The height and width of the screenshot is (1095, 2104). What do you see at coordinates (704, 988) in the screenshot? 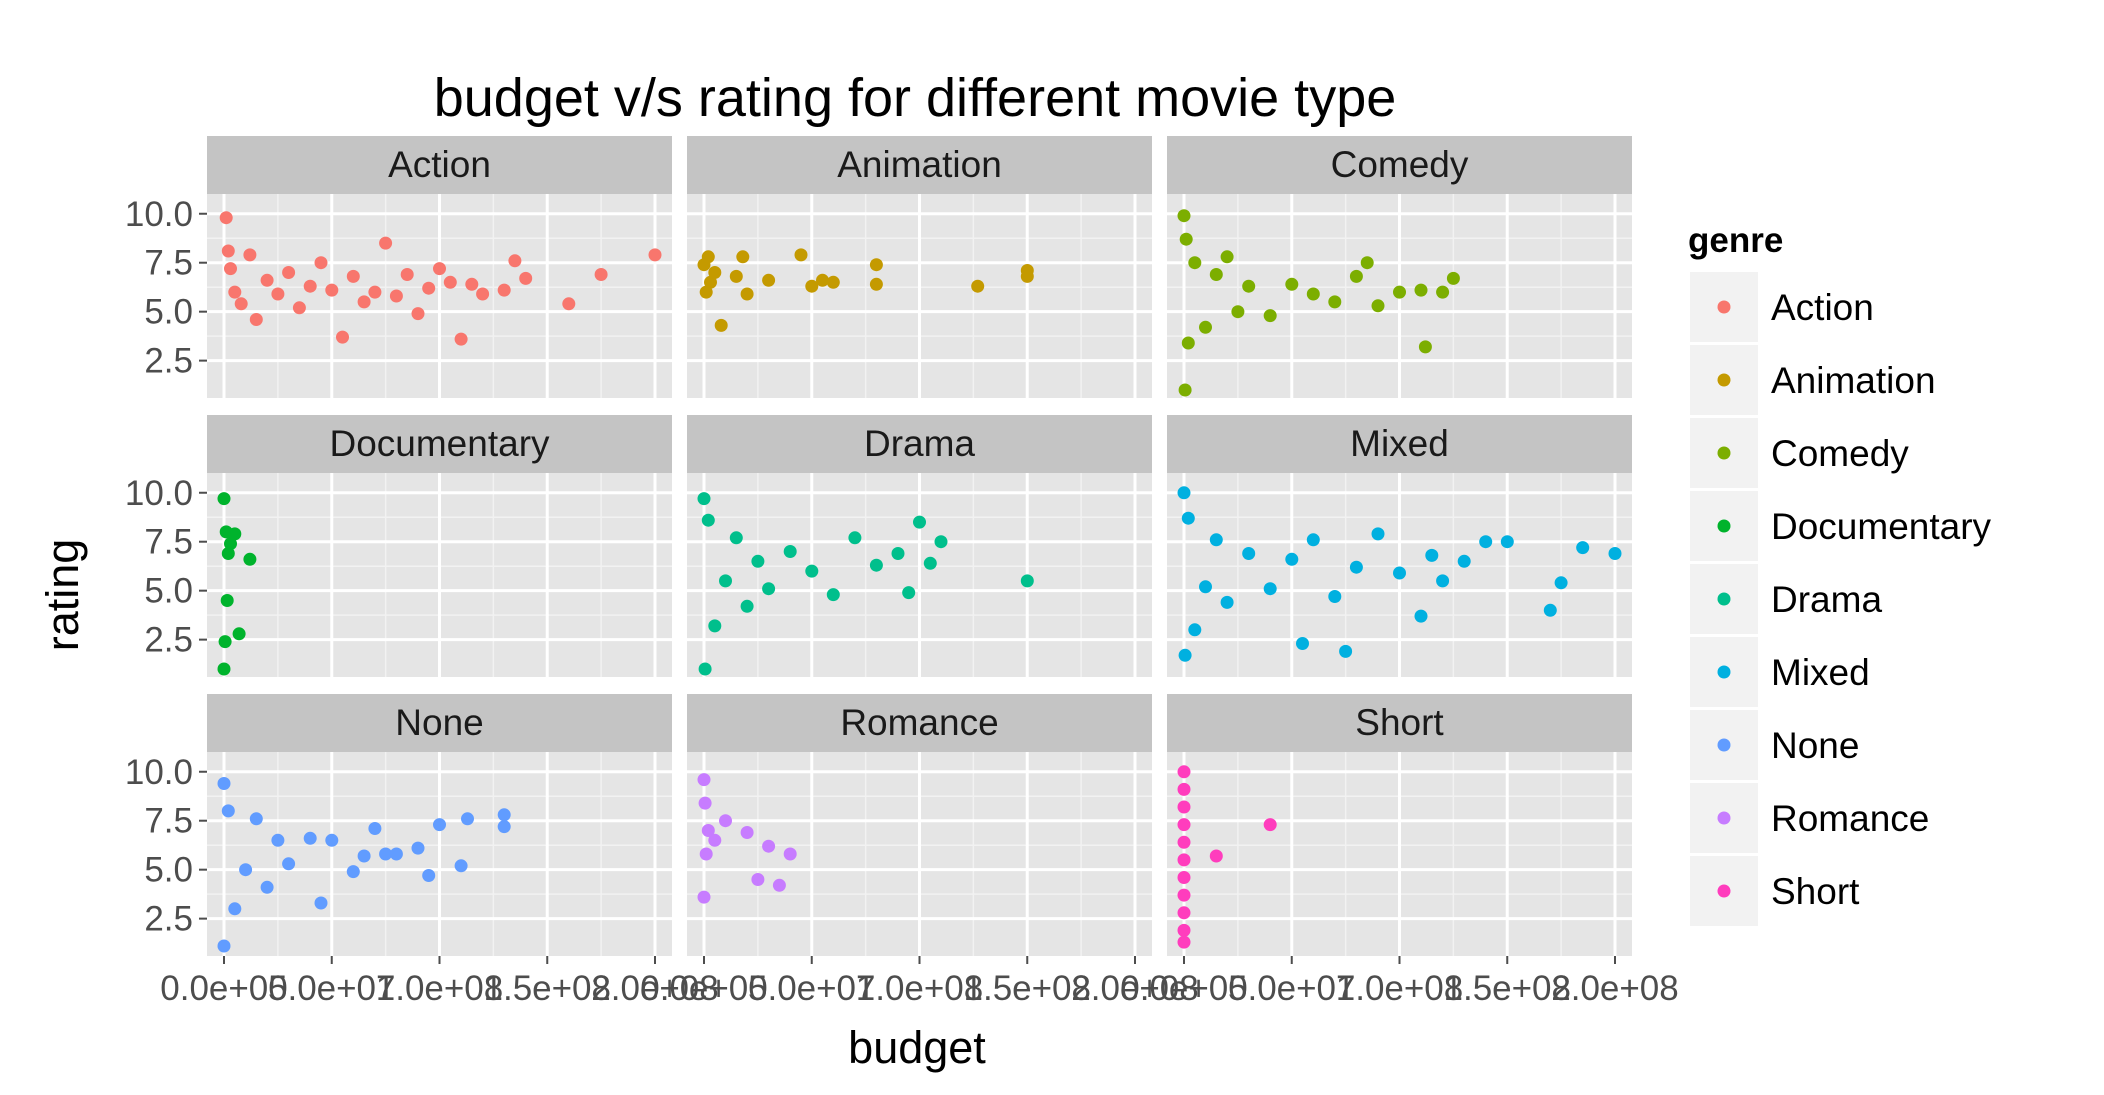
I see `x-tick-label: 0.0e+00` at bounding box center [704, 988].